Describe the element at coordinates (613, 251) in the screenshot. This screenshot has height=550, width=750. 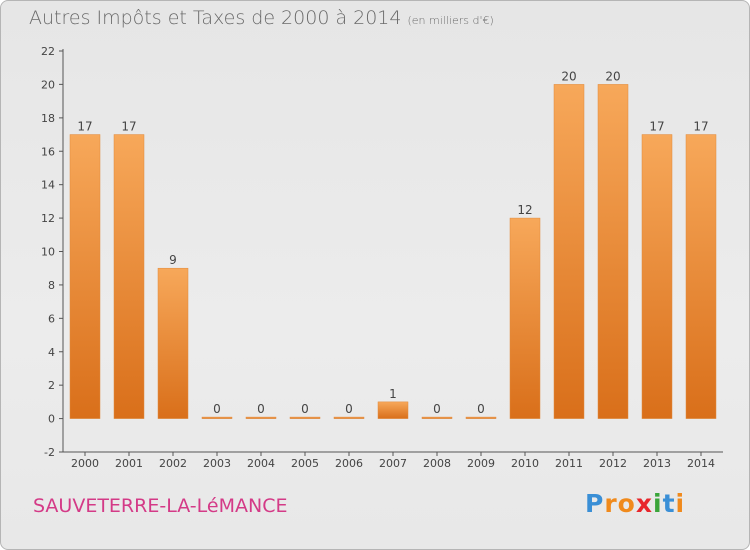
I see `bar-2012` at that location.